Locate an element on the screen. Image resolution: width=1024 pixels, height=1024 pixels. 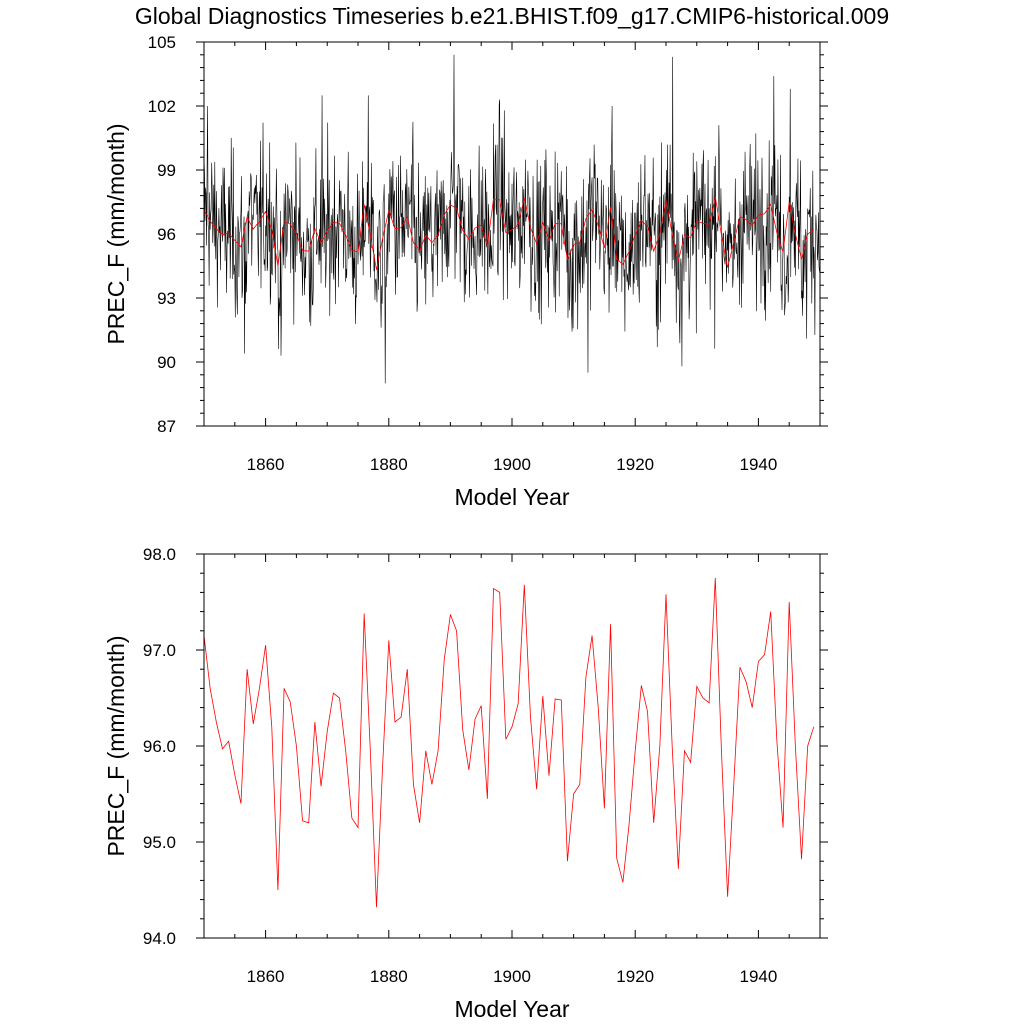
y-tick-label: 96.0 is located at coordinates (159, 746).